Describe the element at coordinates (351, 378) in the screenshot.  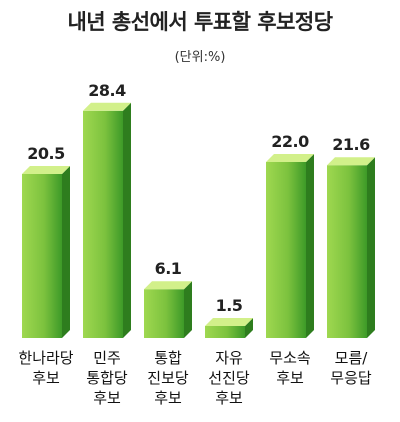
I see `category-label-line: 무응답` at that location.